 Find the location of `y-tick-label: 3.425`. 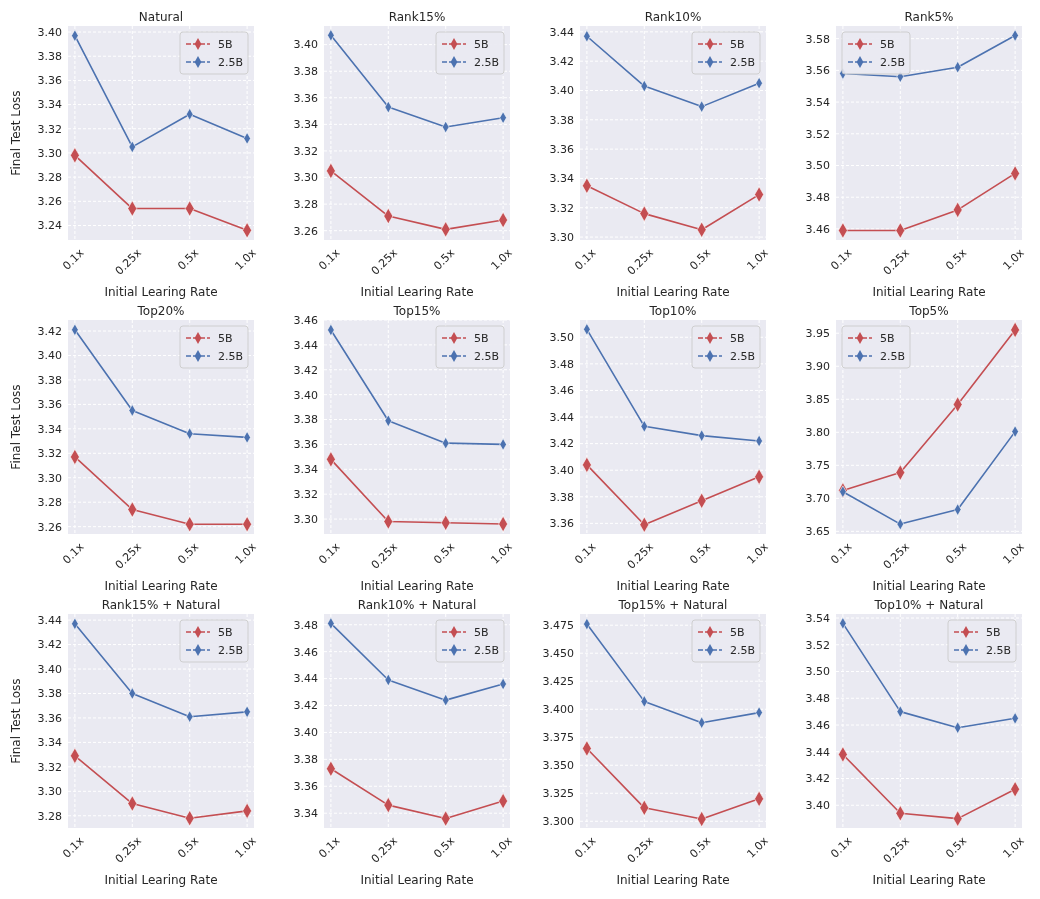

y-tick-label: 3.425 is located at coordinates (558, 682).